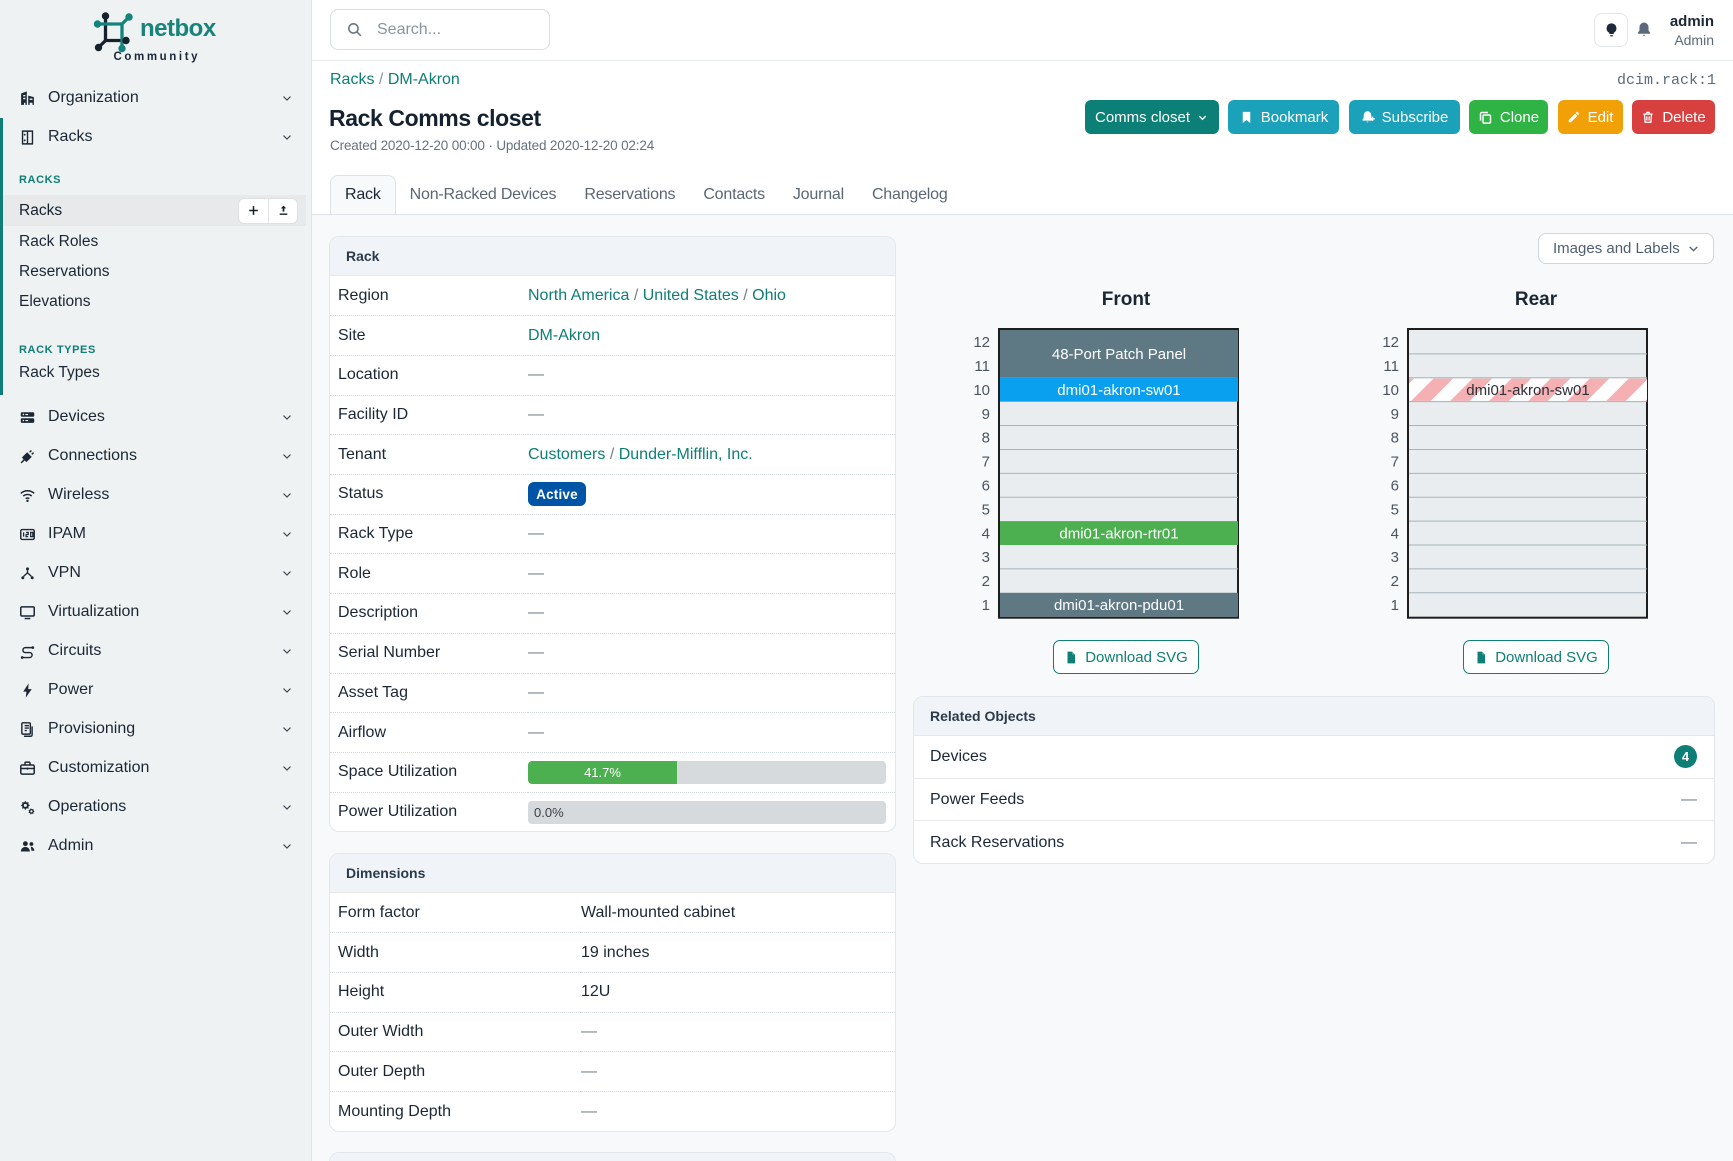 Image resolution: width=1733 pixels, height=1161 pixels. Describe the element at coordinates (1119, 605) in the screenshot. I see `svg-text: dmi01-akron-pdu01` at that location.